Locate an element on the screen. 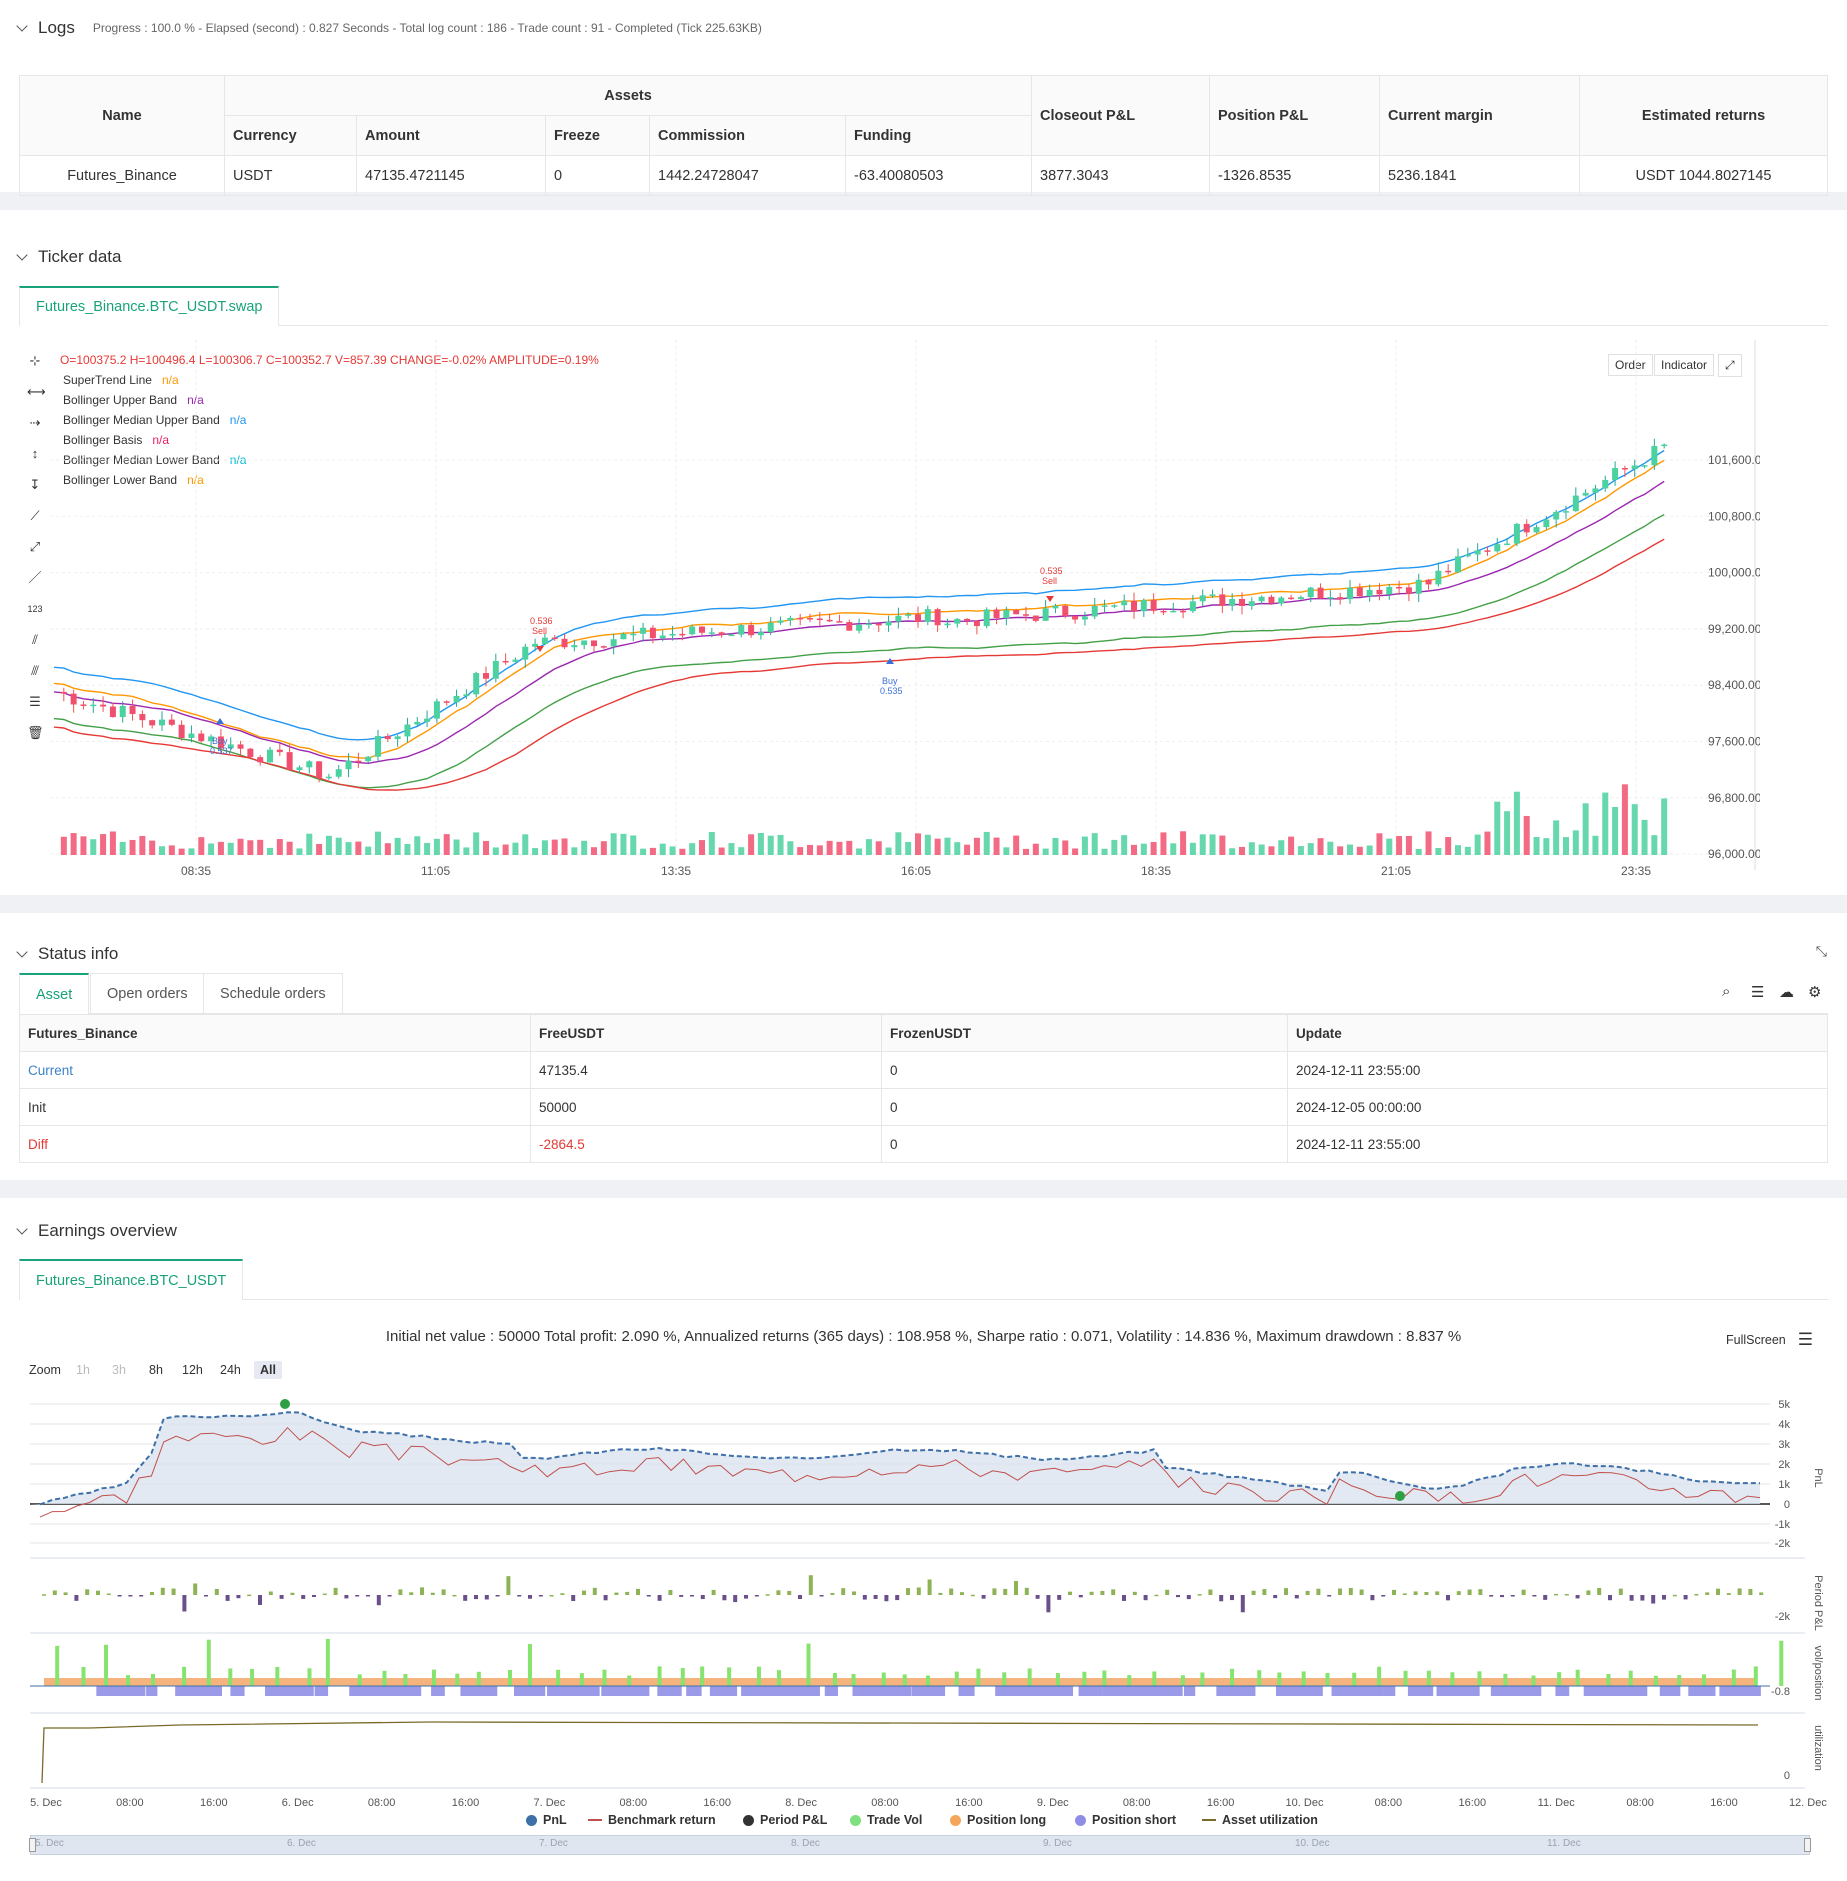 Image resolution: width=1847 pixels, height=1881 pixels. tab-schedule-orders: Schedule orders is located at coordinates (273, 993).